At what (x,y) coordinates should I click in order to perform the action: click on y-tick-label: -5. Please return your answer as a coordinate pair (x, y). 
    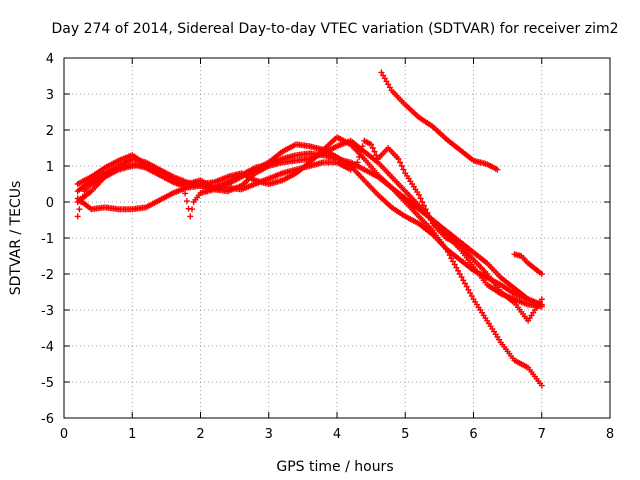
    Looking at the image, I should click on (47, 383).